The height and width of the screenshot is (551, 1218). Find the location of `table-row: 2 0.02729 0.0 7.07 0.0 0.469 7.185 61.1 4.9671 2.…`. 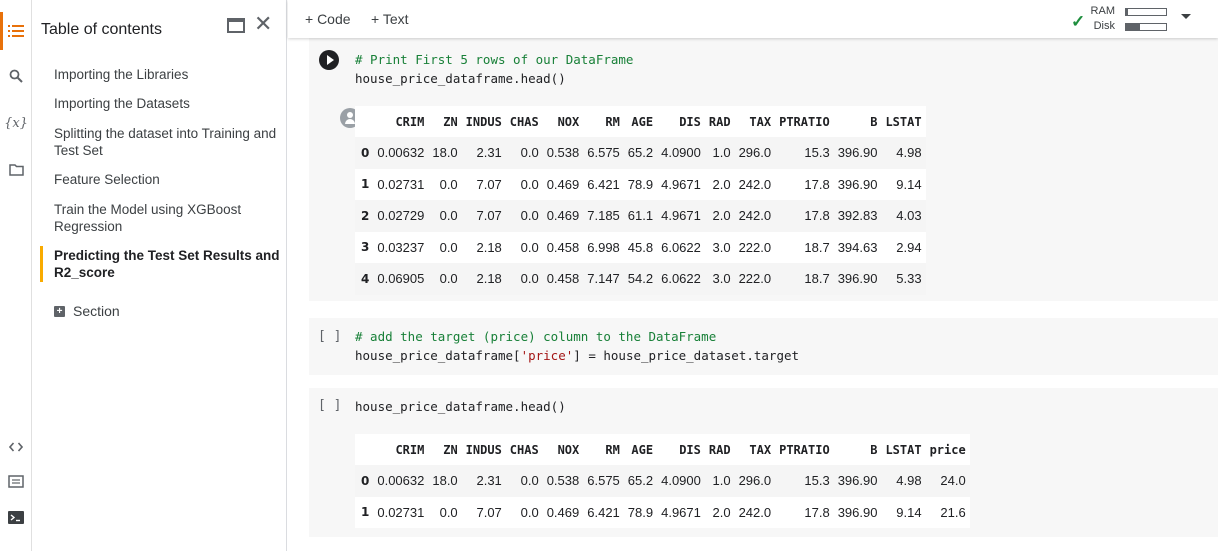

table-row: 2 0.02729 0.0 7.07 0.0 0.469 7.185 61.1 4.9671 2.… is located at coordinates (640, 216).